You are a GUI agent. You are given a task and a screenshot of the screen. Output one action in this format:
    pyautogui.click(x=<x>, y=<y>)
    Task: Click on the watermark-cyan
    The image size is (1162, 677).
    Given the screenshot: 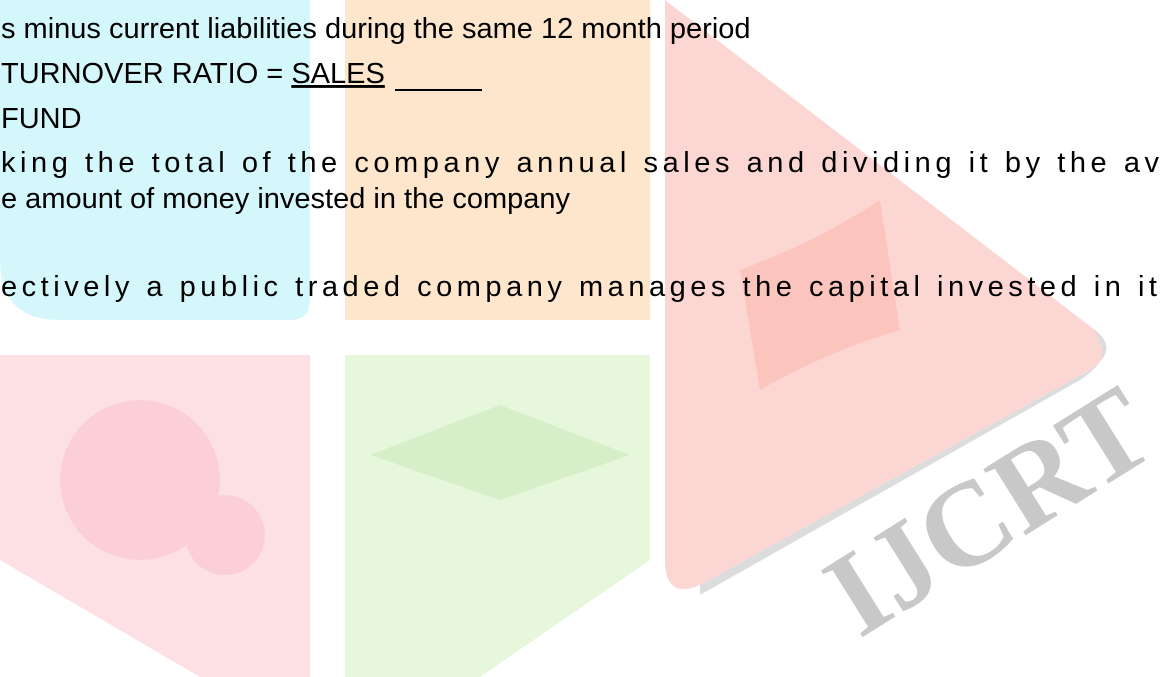 What is the action you would take?
    pyautogui.click(x=155, y=160)
    